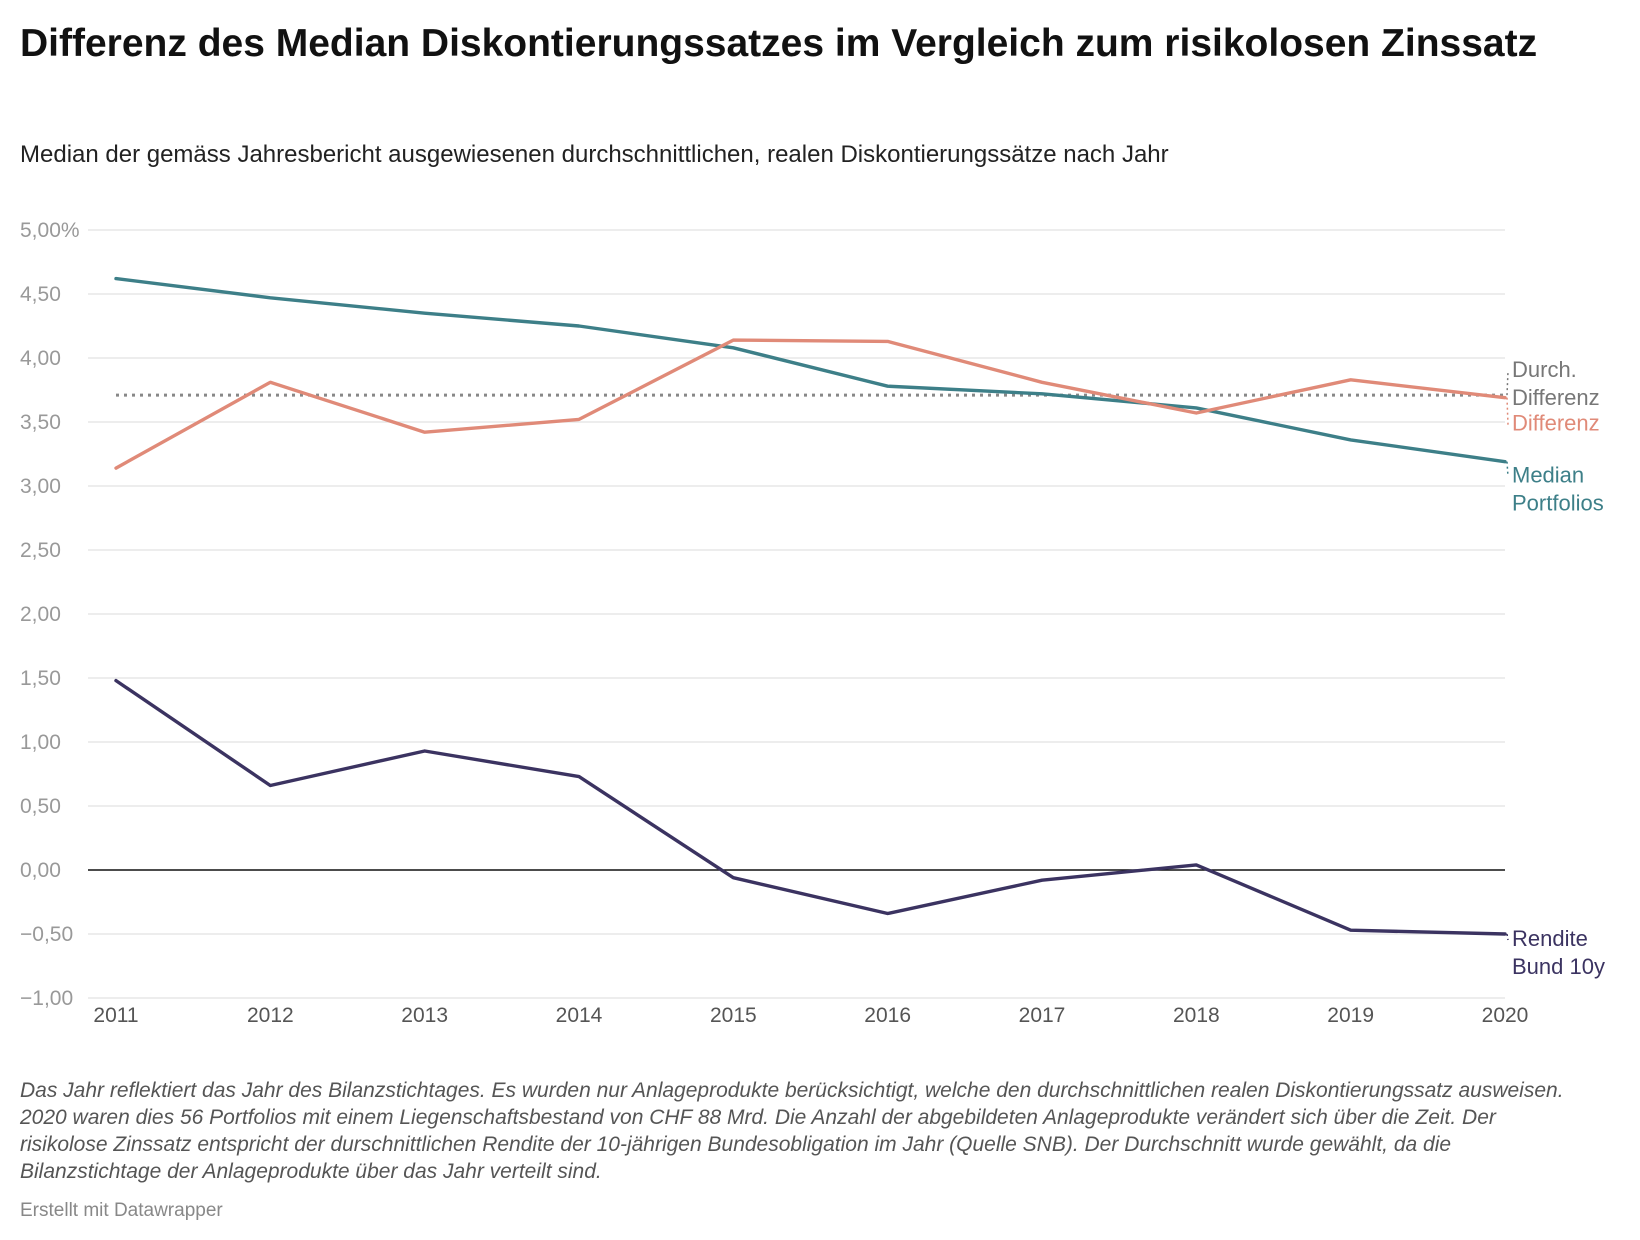  Describe the element at coordinates (40, 870) in the screenshot. I see `y-tick-label: 0,00` at that location.